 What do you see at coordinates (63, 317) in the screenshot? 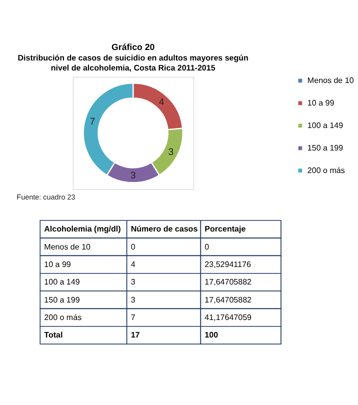
I see `text: 200 o más` at bounding box center [63, 317].